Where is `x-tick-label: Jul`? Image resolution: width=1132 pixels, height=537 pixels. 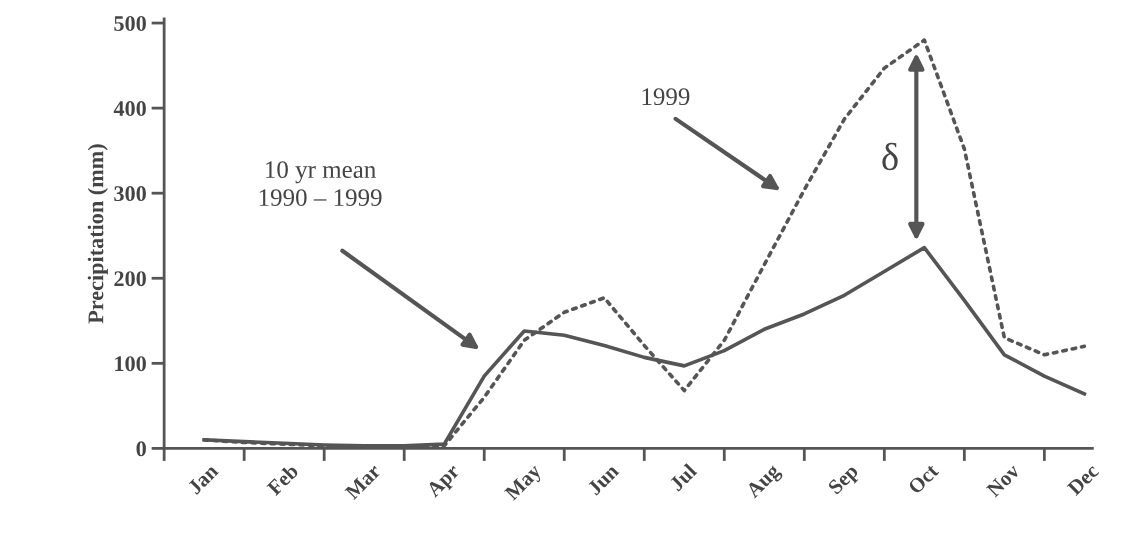 x-tick-label: Jul is located at coordinates (683, 477).